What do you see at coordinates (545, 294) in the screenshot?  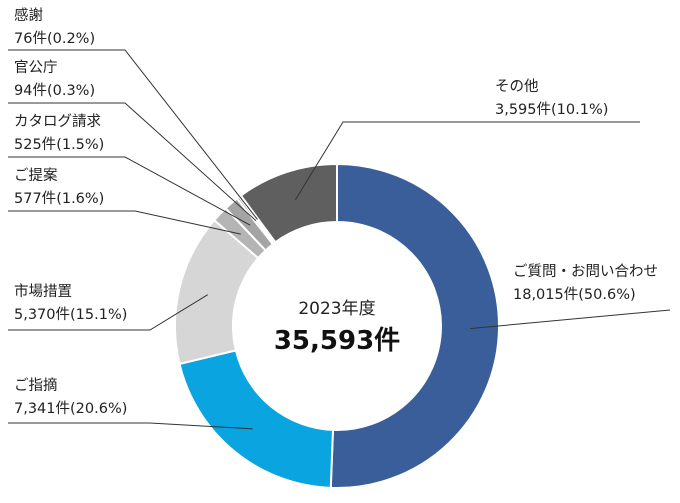 I see `slice-count-0: 18,015件` at bounding box center [545, 294].